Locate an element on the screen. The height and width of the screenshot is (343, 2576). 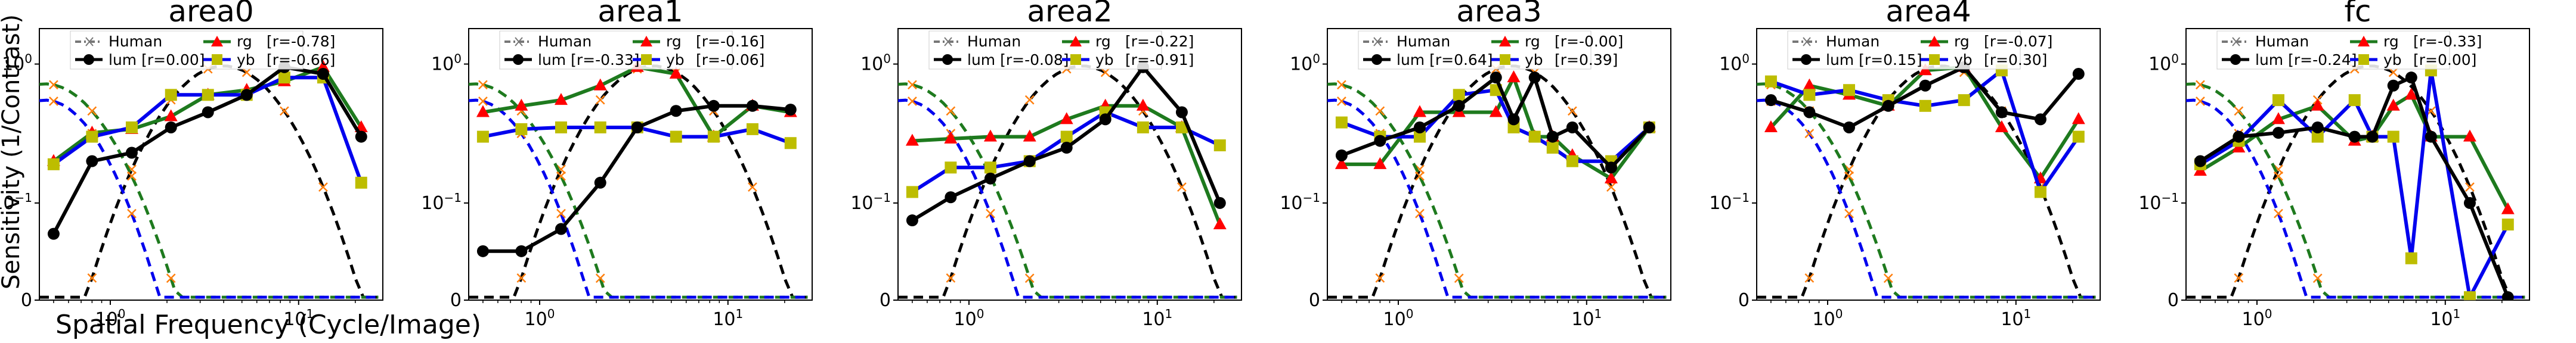
legend-lum-label: lum [r=-0.33] is located at coordinates (589, 60).